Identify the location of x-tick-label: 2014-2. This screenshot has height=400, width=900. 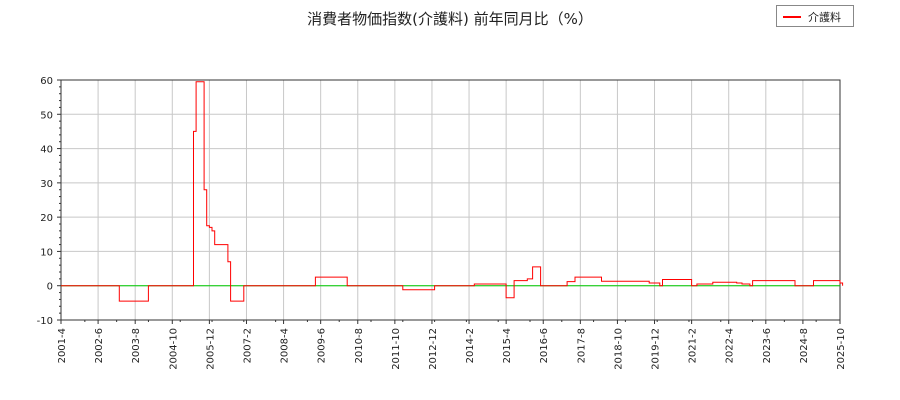
(470, 345).